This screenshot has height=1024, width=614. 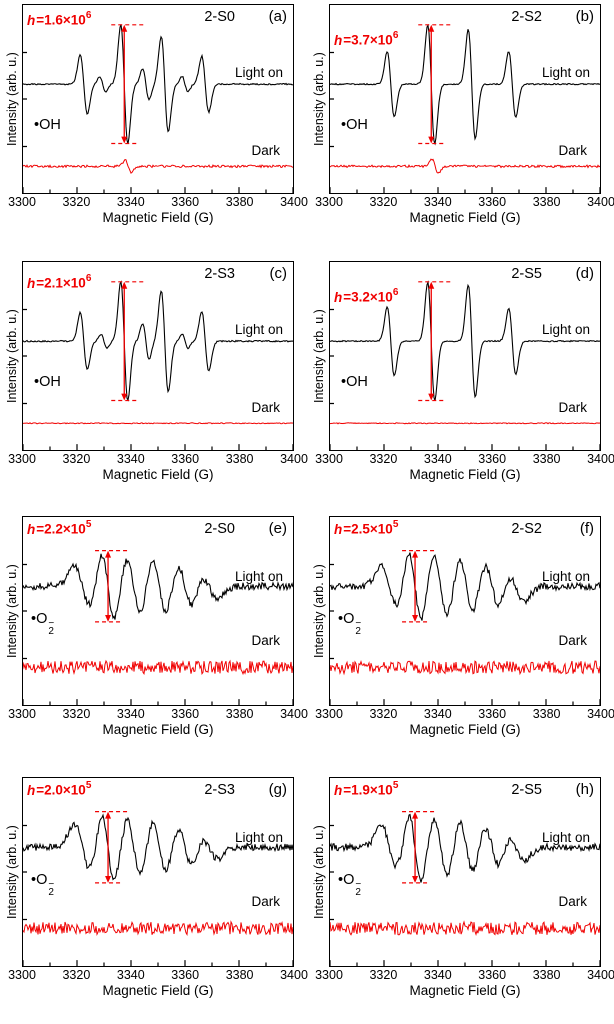 What do you see at coordinates (366, 528) in the screenshot?
I see `peak-height-annotation: h=2.5×105` at bounding box center [366, 528].